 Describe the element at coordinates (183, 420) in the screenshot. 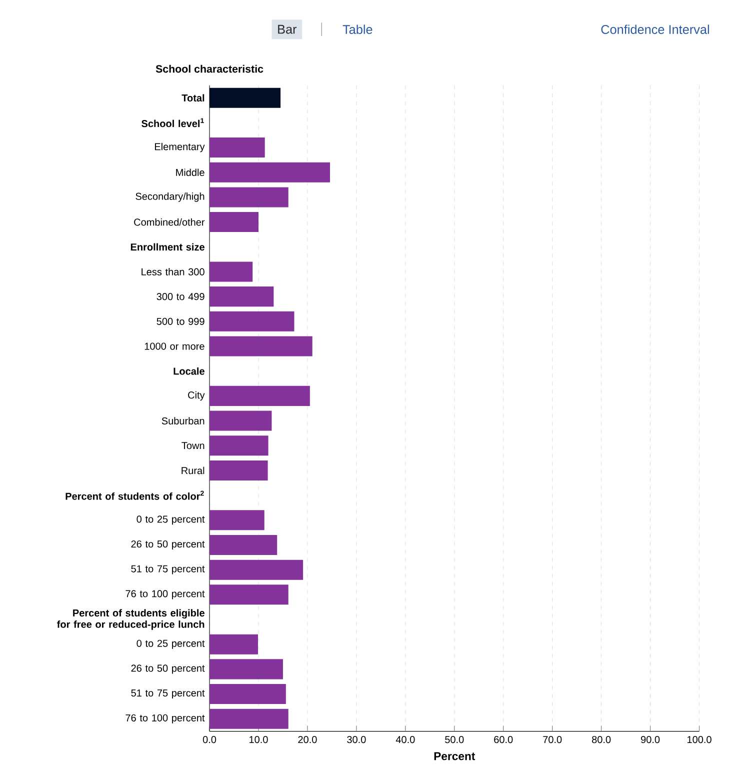

I see `y-tick-label: Suburban` at that location.